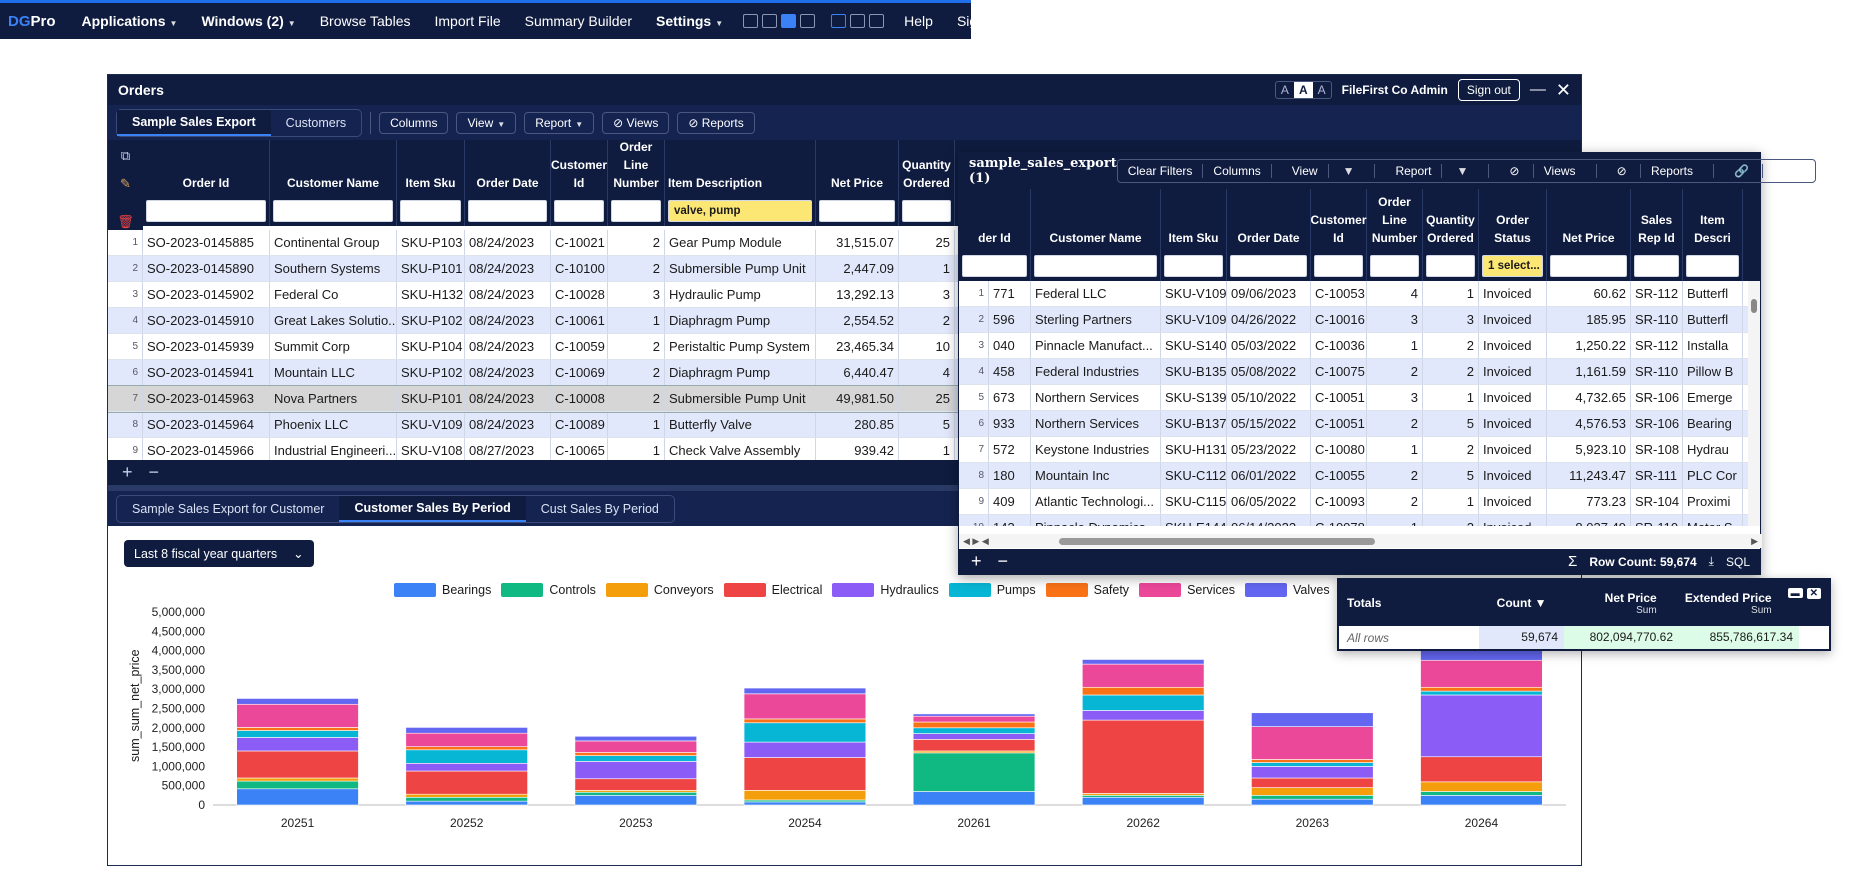 The image size is (1851, 879). What do you see at coordinates (1713, 475) in the screenshot?
I see `cell-item-description: PLC Cor` at bounding box center [1713, 475].